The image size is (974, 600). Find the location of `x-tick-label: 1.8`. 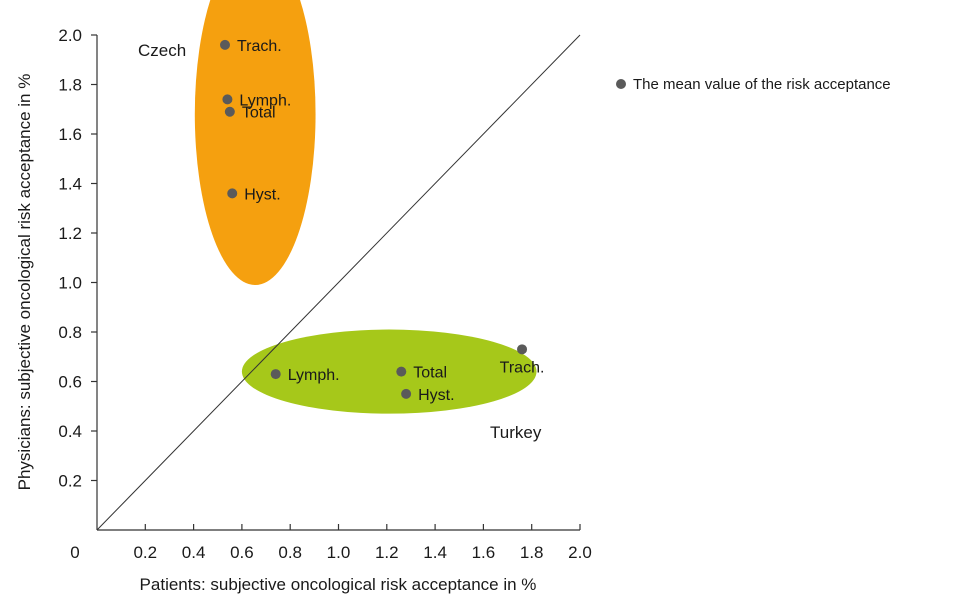

x-tick-label: 1.8 is located at coordinates (532, 552).